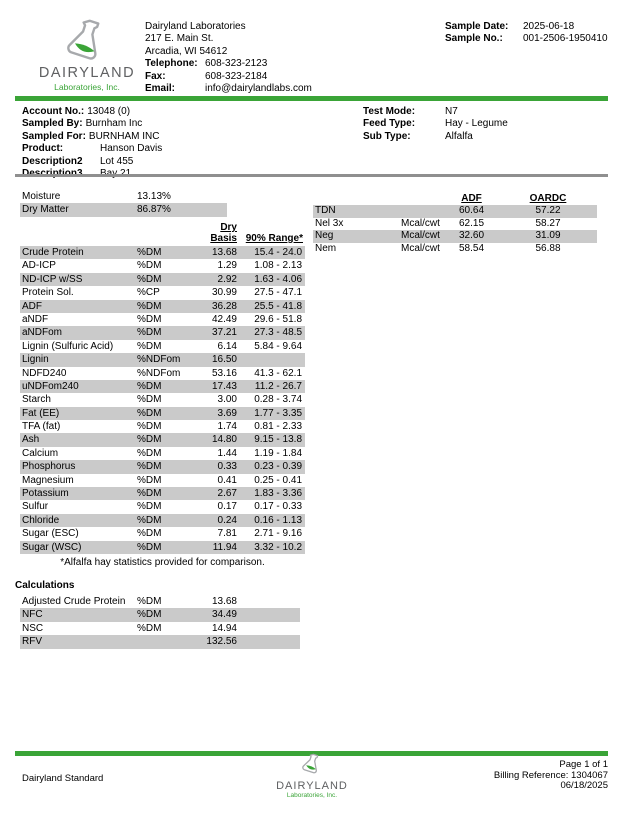 This screenshot has width=624, height=813. What do you see at coordinates (583, 764) in the screenshot?
I see `page-number: Page 1 of 1` at bounding box center [583, 764].